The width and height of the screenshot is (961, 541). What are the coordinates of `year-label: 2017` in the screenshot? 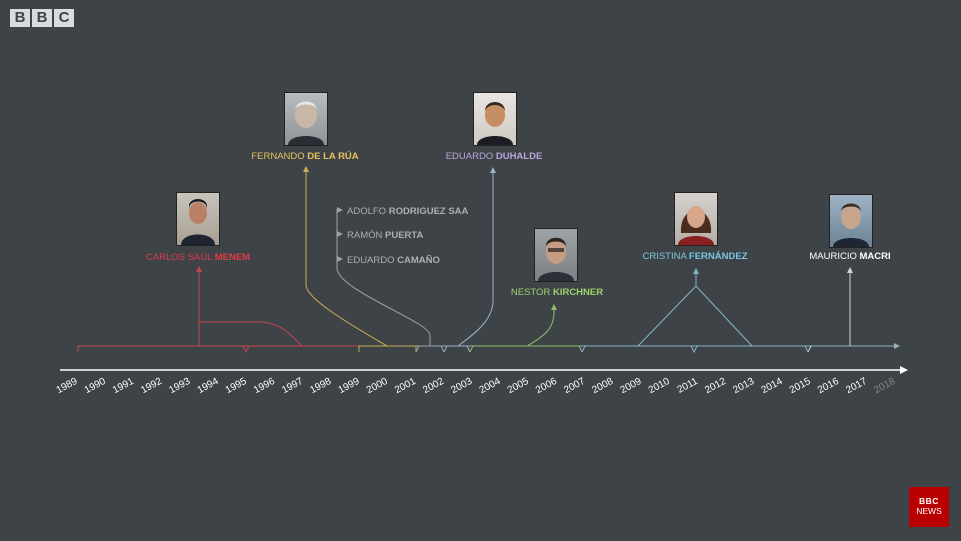 It's located at (856, 386).